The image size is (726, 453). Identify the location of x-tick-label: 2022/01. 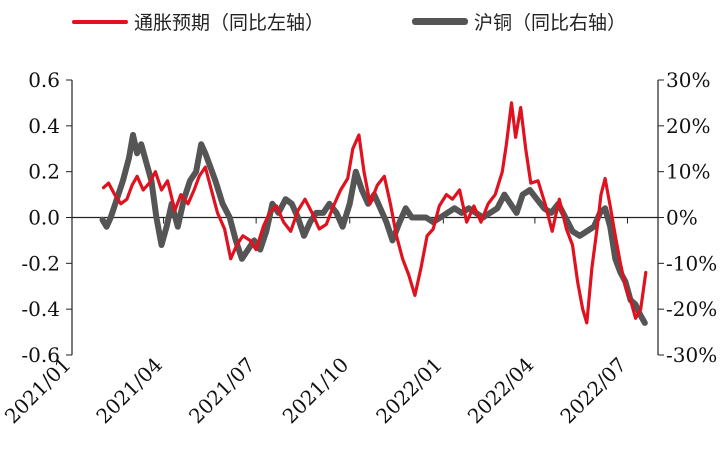
(409, 391).